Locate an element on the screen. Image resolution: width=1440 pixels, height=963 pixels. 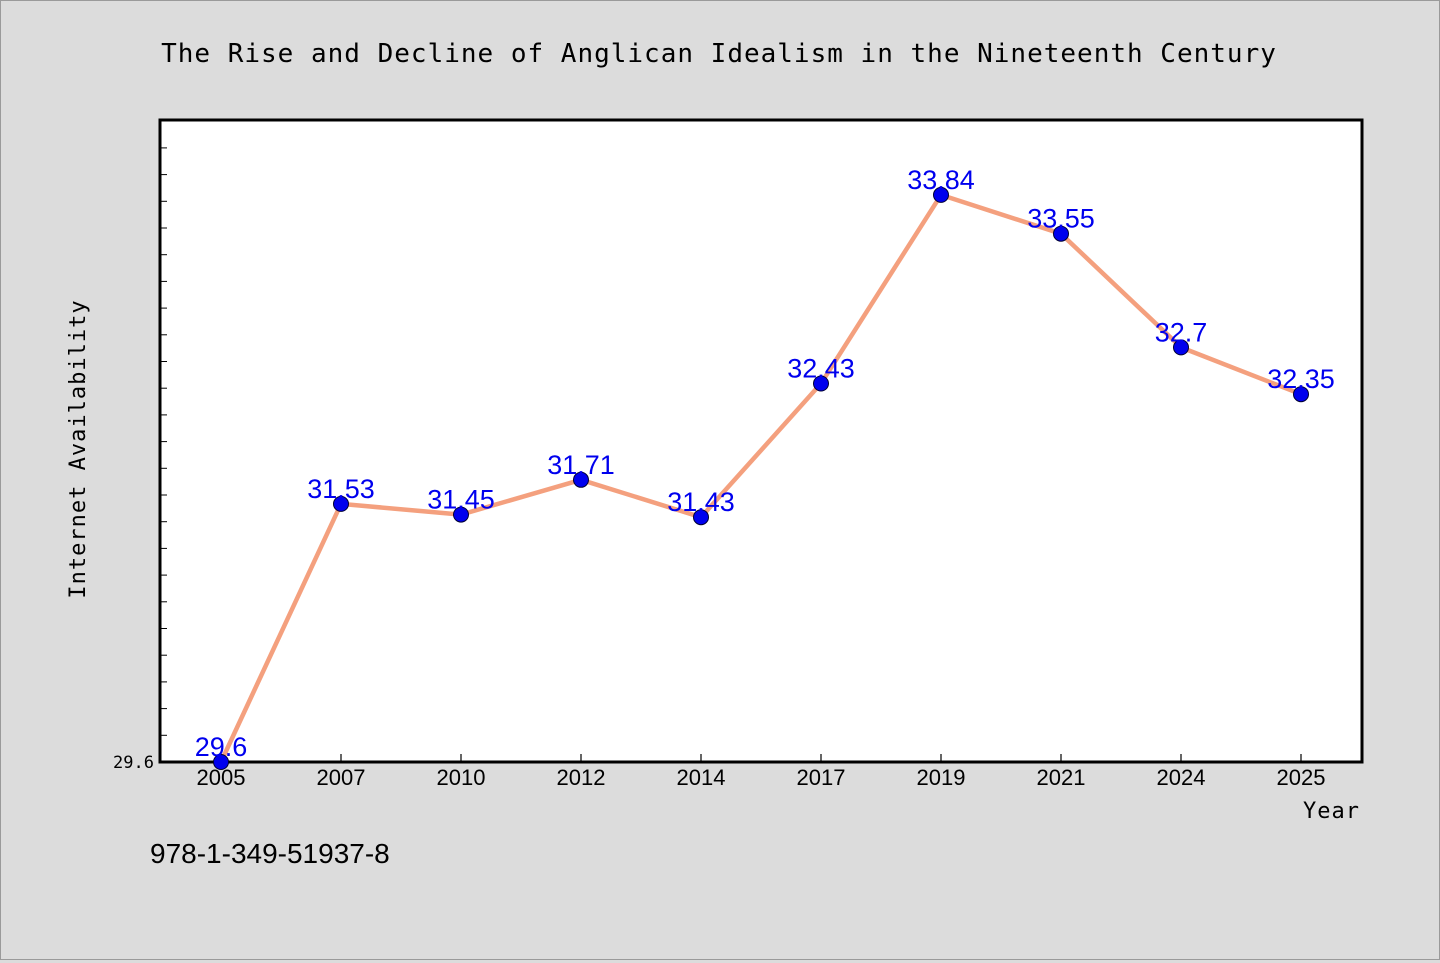
x-axis-label: Year is located at coordinates (1331, 811).